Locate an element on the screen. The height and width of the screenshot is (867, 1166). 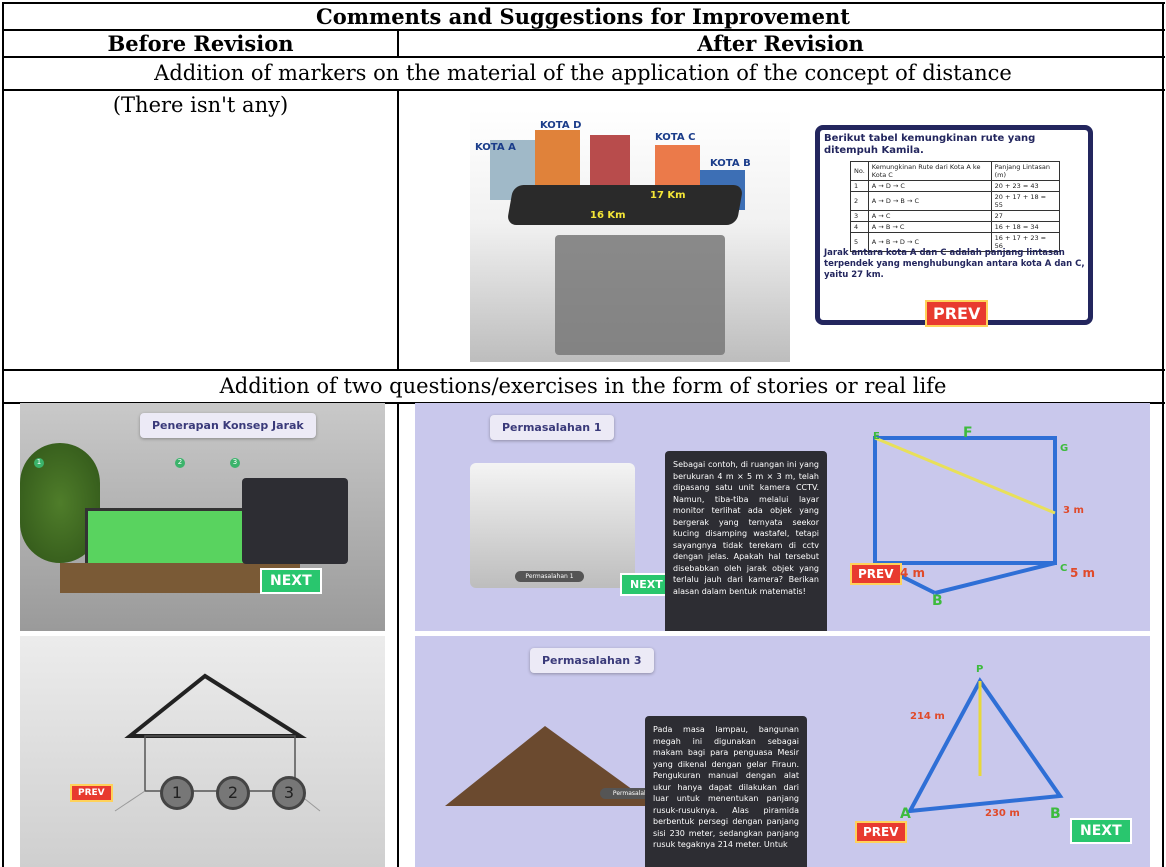
vertex: A is located at coordinates (905, 814).